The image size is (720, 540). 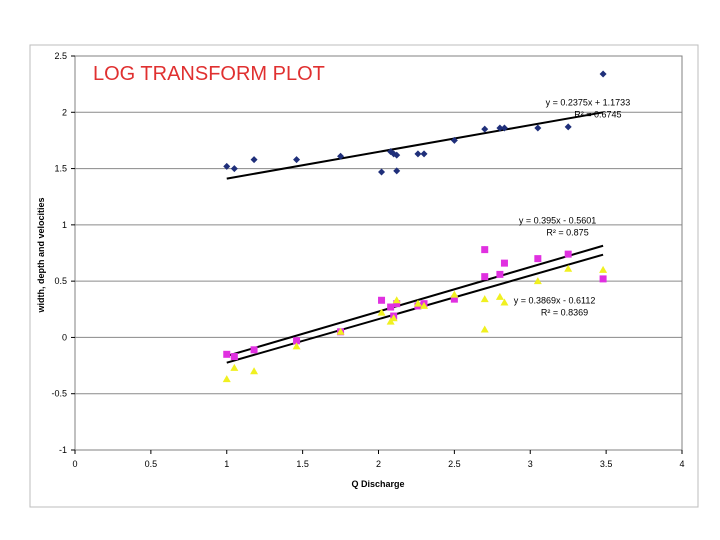 I want to click on trendline-square, so click(x=415, y=300).